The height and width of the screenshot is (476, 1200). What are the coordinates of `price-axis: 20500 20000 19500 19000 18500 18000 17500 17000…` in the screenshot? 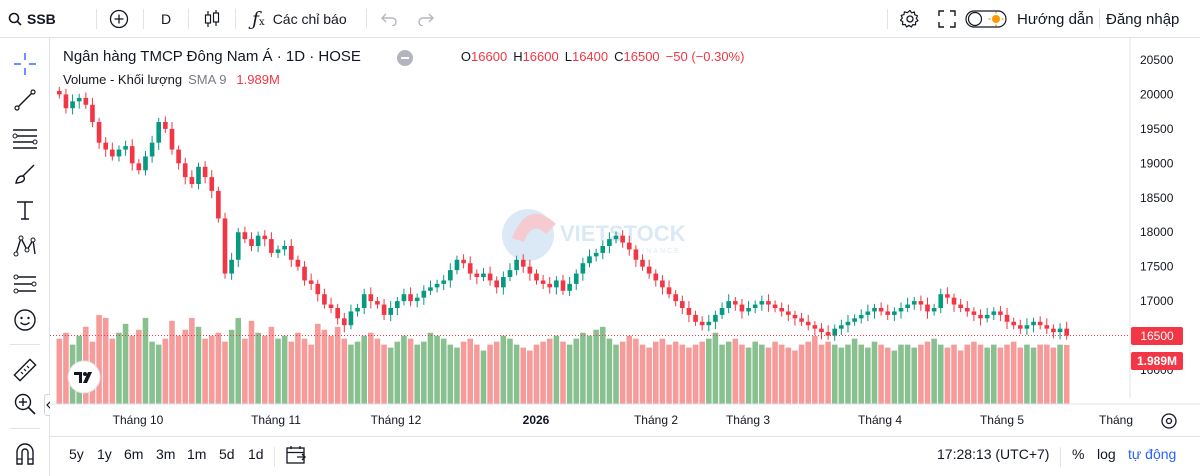 It's located at (1157, 215).